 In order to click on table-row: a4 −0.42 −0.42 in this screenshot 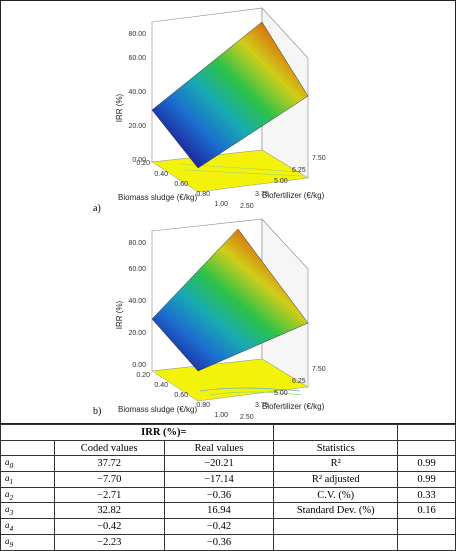, I will do `click(228, 526)`.